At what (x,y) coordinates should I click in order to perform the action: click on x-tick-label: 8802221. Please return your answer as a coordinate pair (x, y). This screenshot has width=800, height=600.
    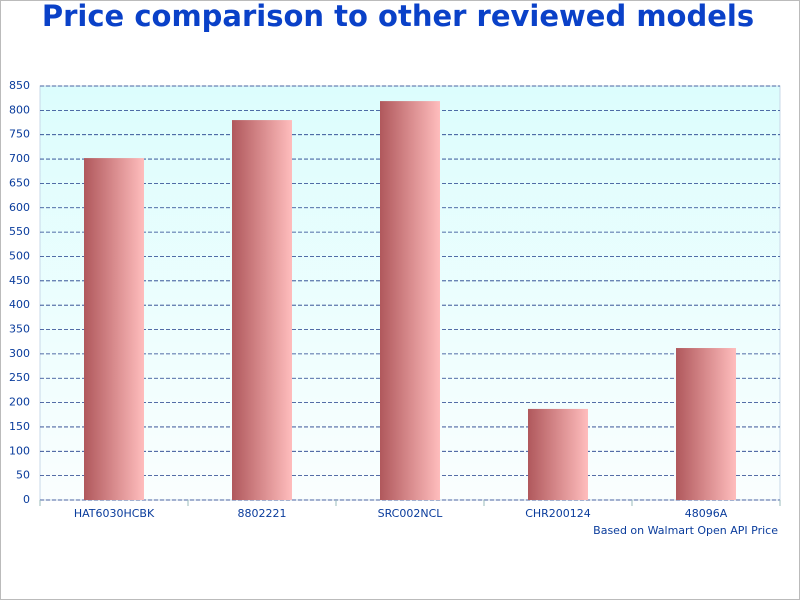
    Looking at the image, I should click on (262, 513).